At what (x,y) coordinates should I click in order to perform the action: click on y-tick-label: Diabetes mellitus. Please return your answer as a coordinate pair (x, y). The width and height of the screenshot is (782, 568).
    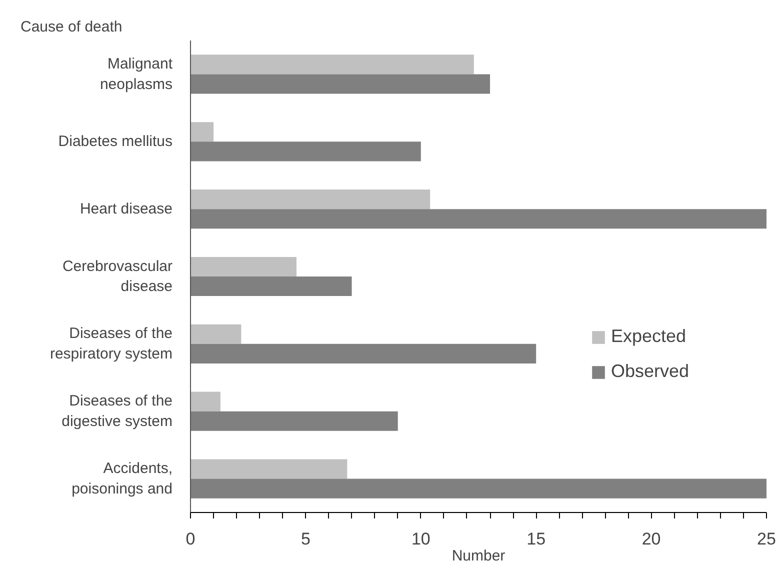
    Looking at the image, I should click on (115, 141).